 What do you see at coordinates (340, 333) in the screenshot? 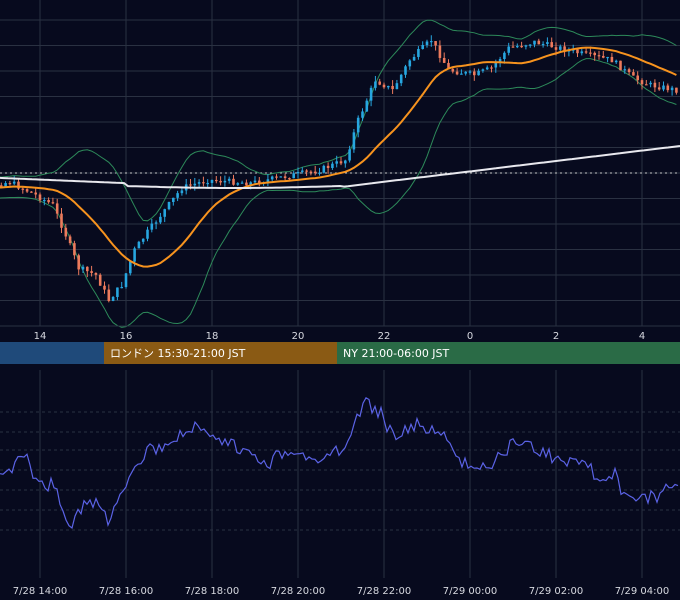
I see `price-time-axis: 14 16 18 20 22 0 2 4` at bounding box center [340, 333].